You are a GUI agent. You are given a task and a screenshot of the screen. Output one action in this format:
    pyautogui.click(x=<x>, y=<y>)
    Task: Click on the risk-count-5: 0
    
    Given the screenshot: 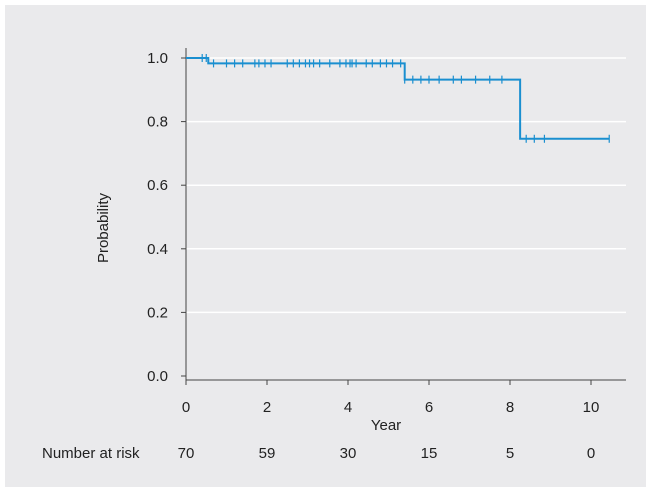 What is the action you would take?
    pyautogui.click(x=591, y=453)
    